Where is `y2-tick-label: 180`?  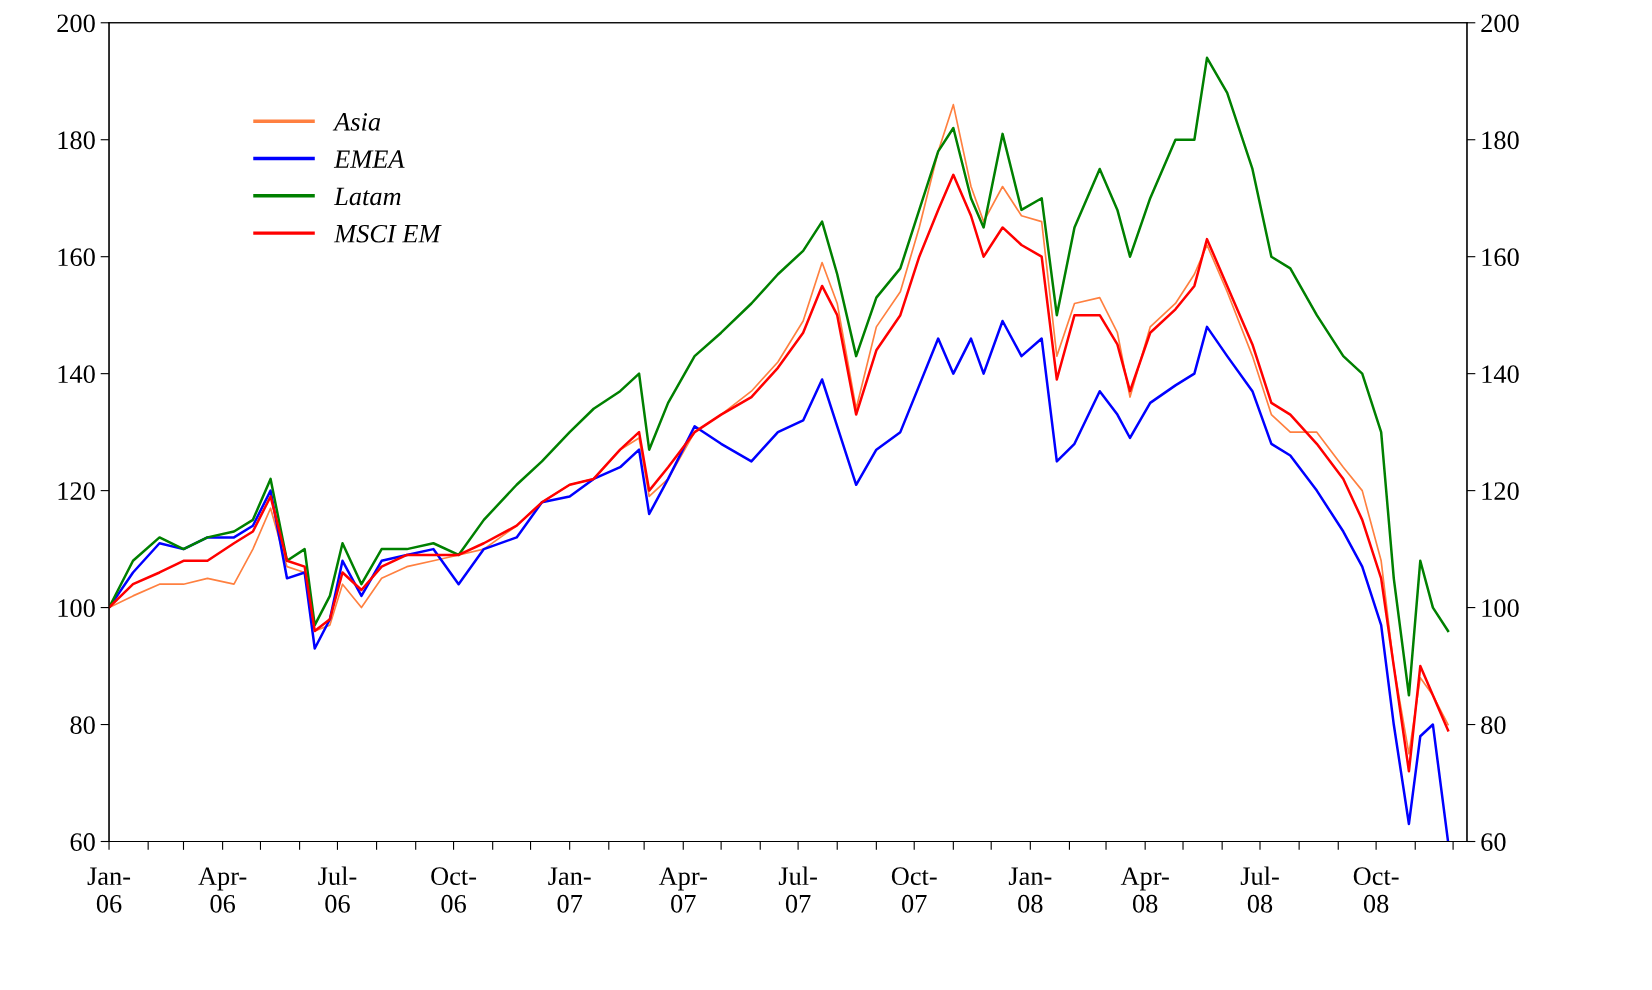
y2-tick-label: 180 is located at coordinates (1500, 140).